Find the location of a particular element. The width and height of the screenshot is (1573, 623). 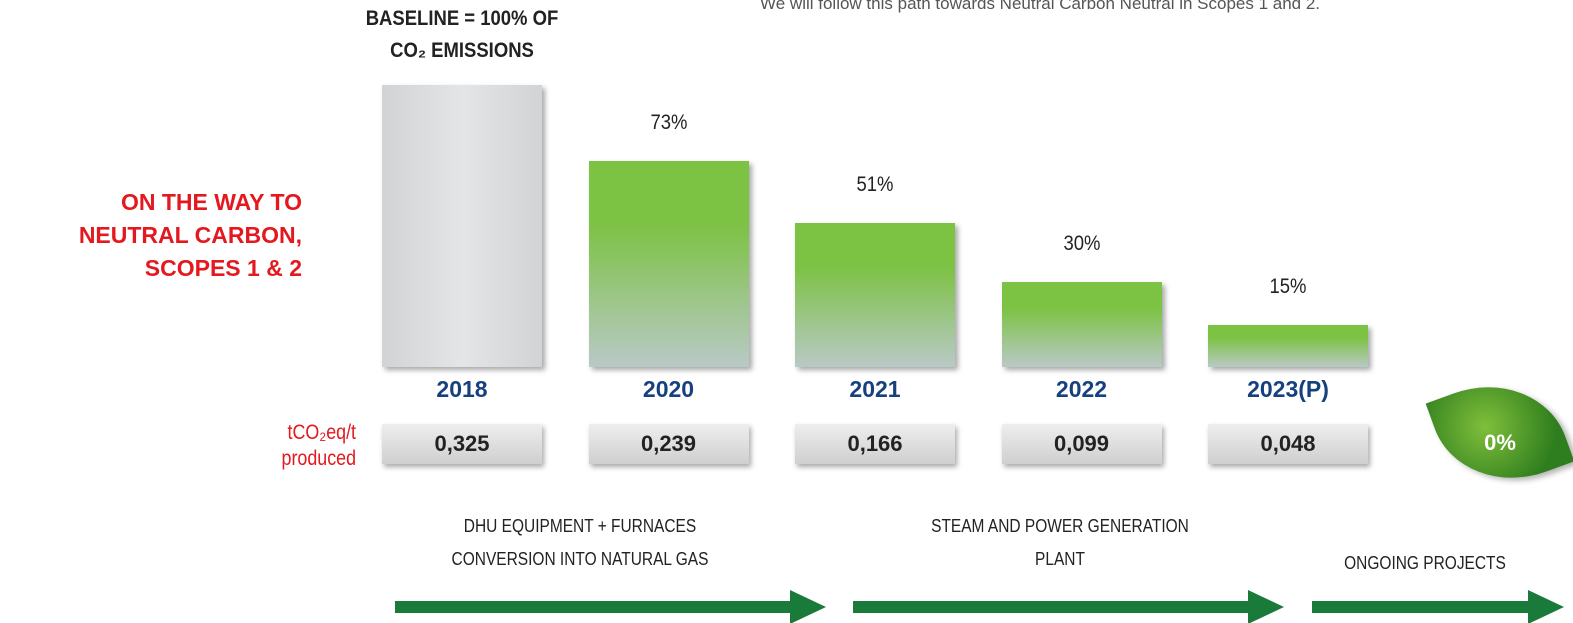

intensity-value: 0,048 is located at coordinates (1288, 444).